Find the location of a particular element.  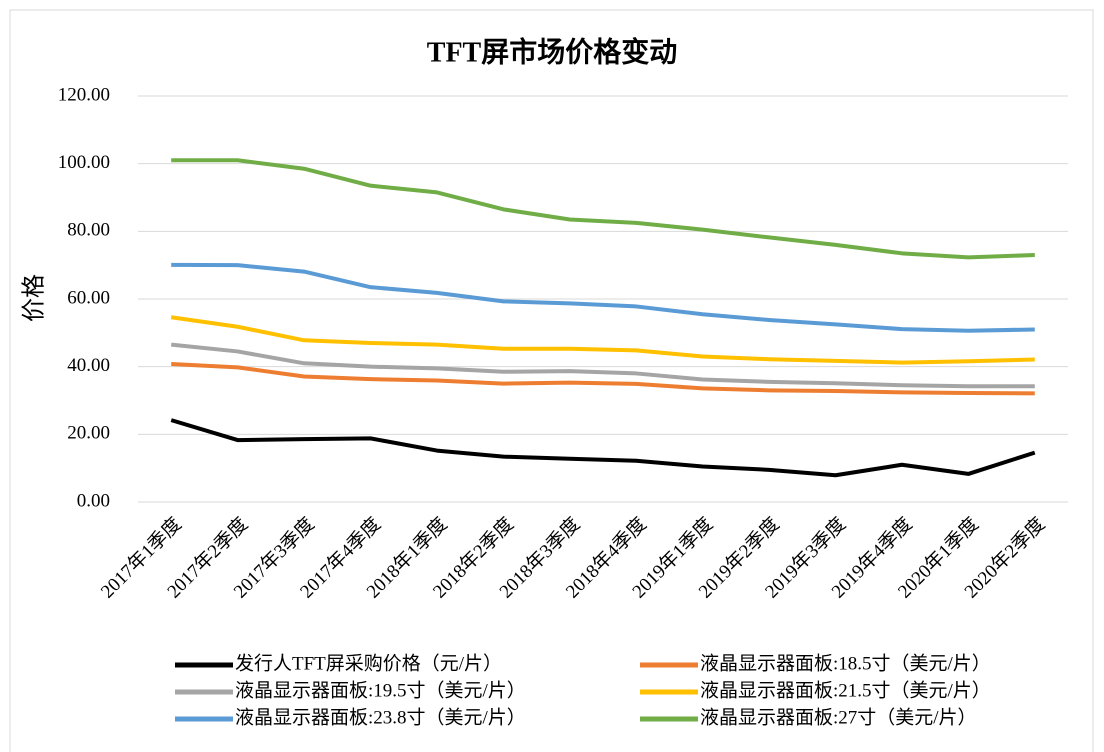

legend-label: 液晶显示器面板:18.5寸（美元/片） is located at coordinates (845, 663).